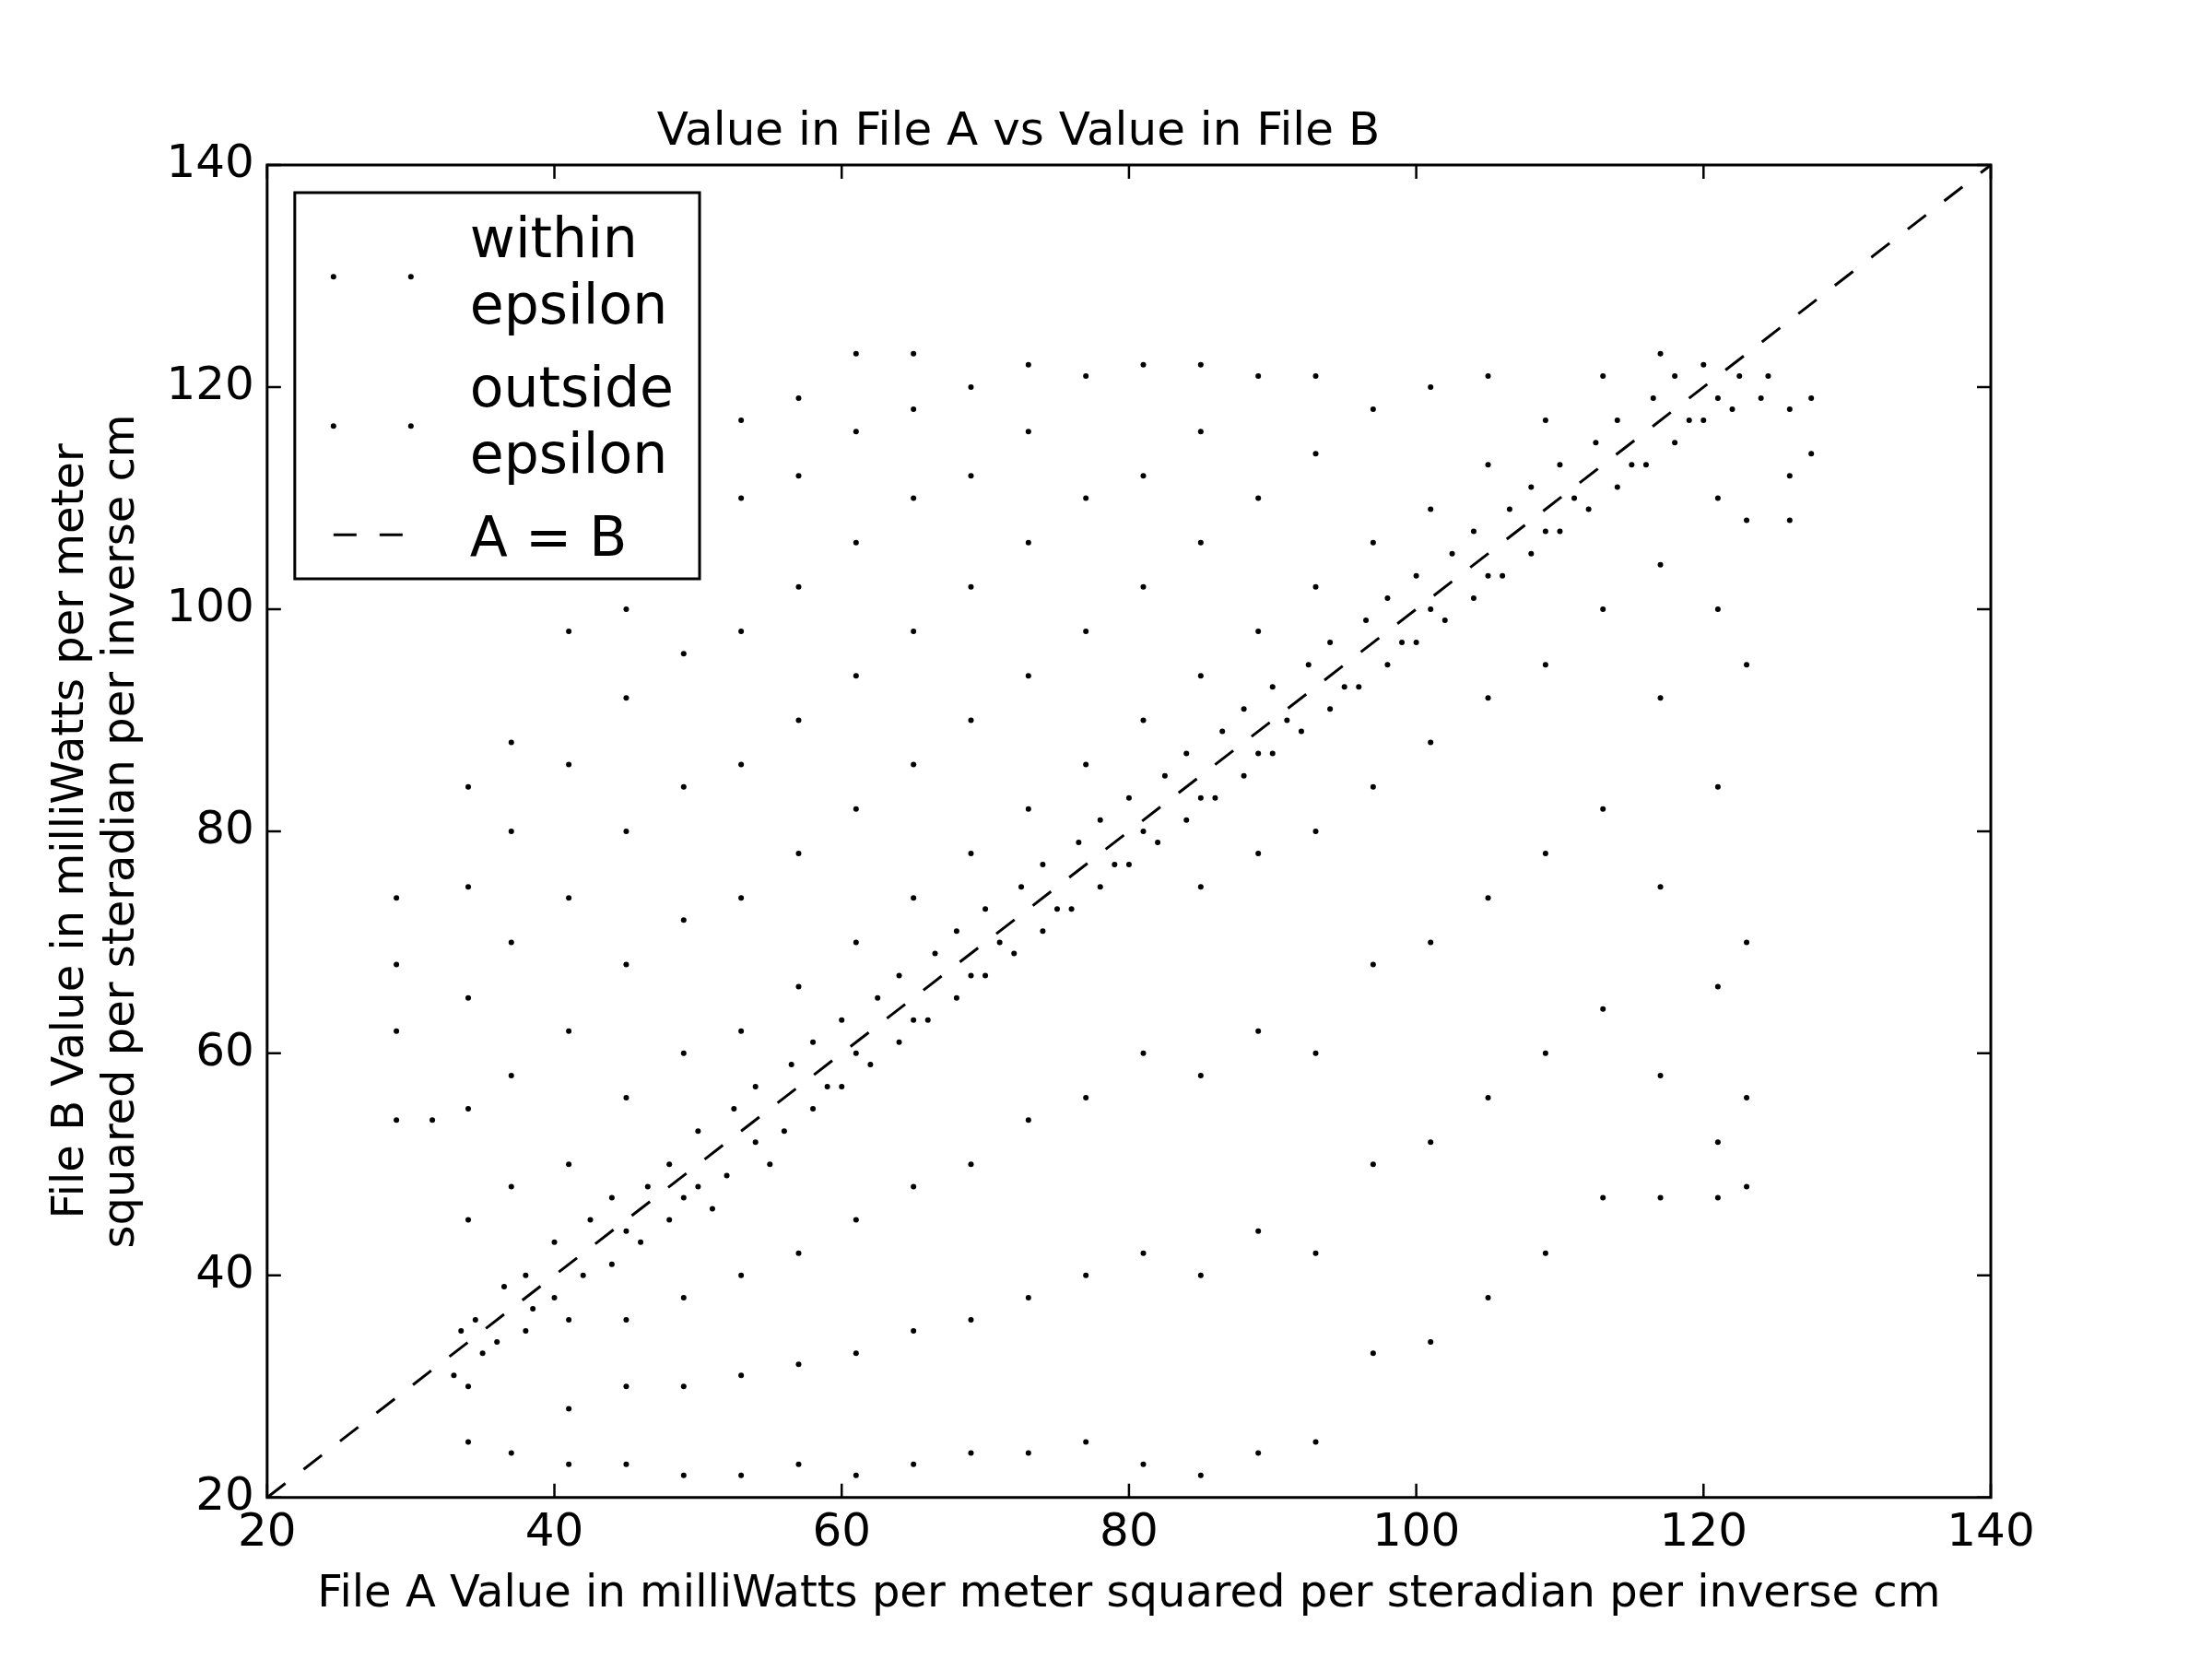  What do you see at coordinates (224, 1049) in the screenshot?
I see `y-tick-label: 60` at bounding box center [224, 1049].